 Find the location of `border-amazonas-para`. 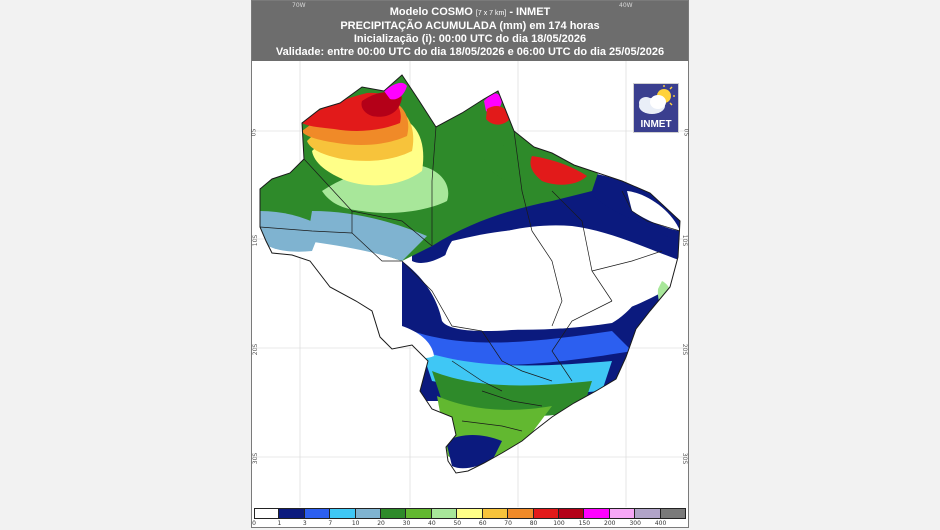

border-amazonas-para is located at coordinates (368, 202).